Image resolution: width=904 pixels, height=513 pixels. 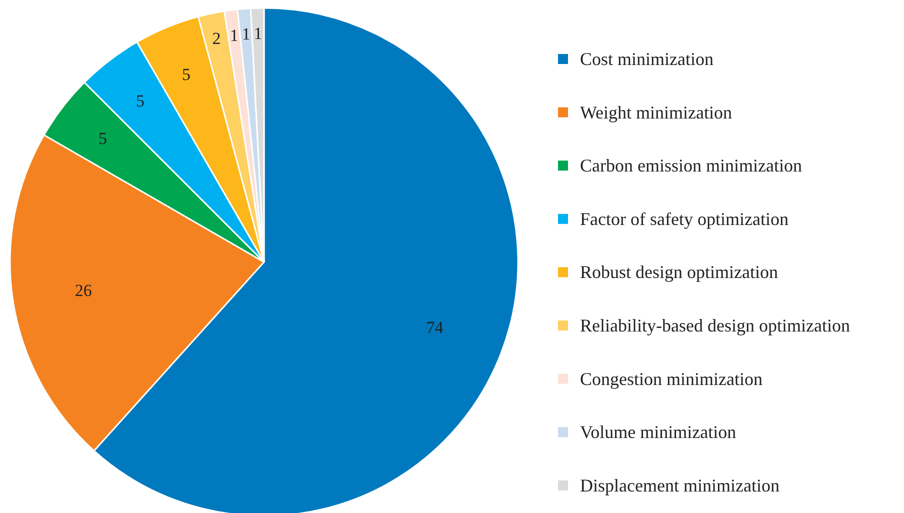 What do you see at coordinates (715, 326) in the screenshot?
I see `legend-label: Reliability-based design optimization` at bounding box center [715, 326].